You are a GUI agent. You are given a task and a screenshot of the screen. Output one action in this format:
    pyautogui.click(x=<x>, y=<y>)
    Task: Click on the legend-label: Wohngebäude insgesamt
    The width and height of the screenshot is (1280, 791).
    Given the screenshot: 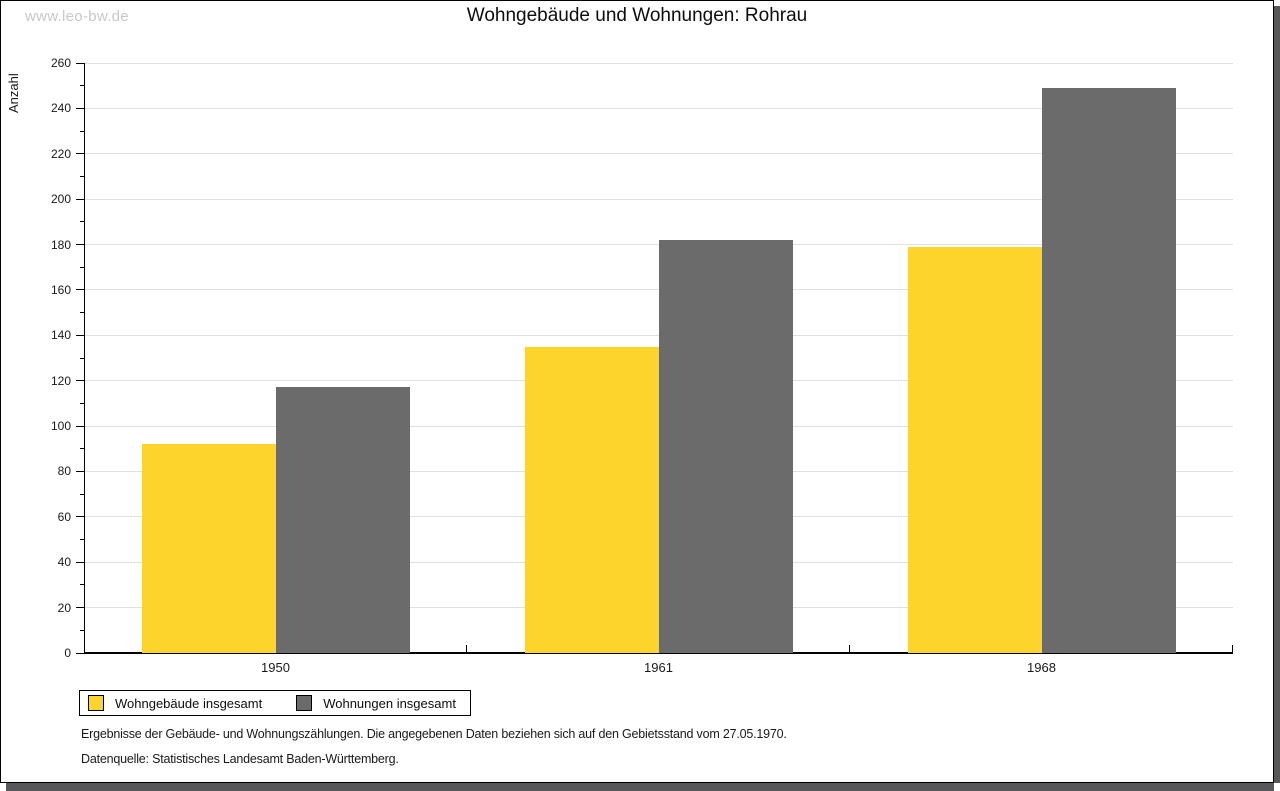 What is the action you would take?
    pyautogui.click(x=189, y=703)
    